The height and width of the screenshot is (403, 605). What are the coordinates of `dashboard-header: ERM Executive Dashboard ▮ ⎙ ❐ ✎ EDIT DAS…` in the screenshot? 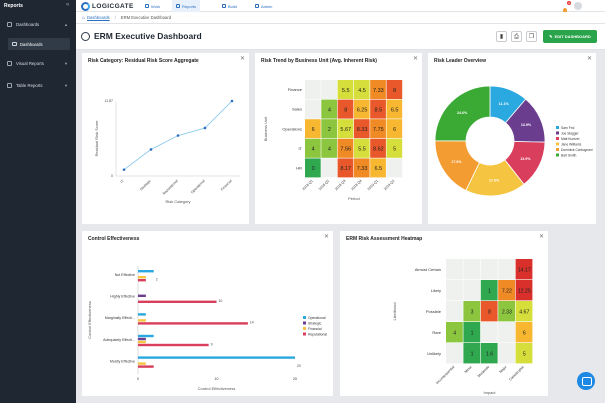 It's located at (340, 37).